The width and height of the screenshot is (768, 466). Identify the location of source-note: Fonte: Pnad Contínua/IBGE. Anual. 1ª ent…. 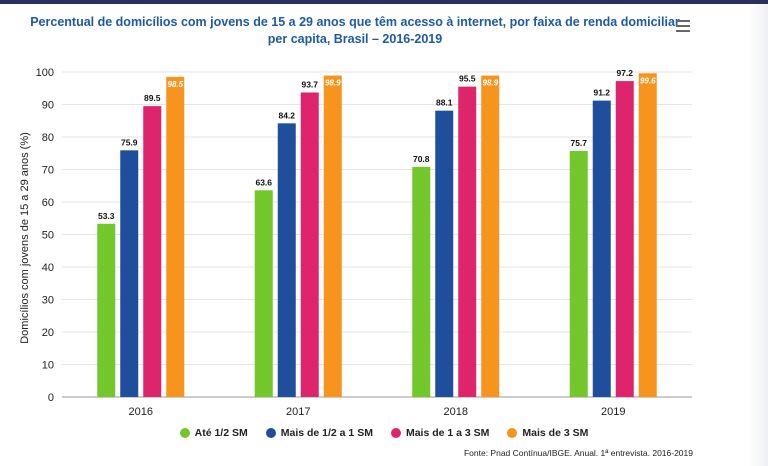
(578, 453).